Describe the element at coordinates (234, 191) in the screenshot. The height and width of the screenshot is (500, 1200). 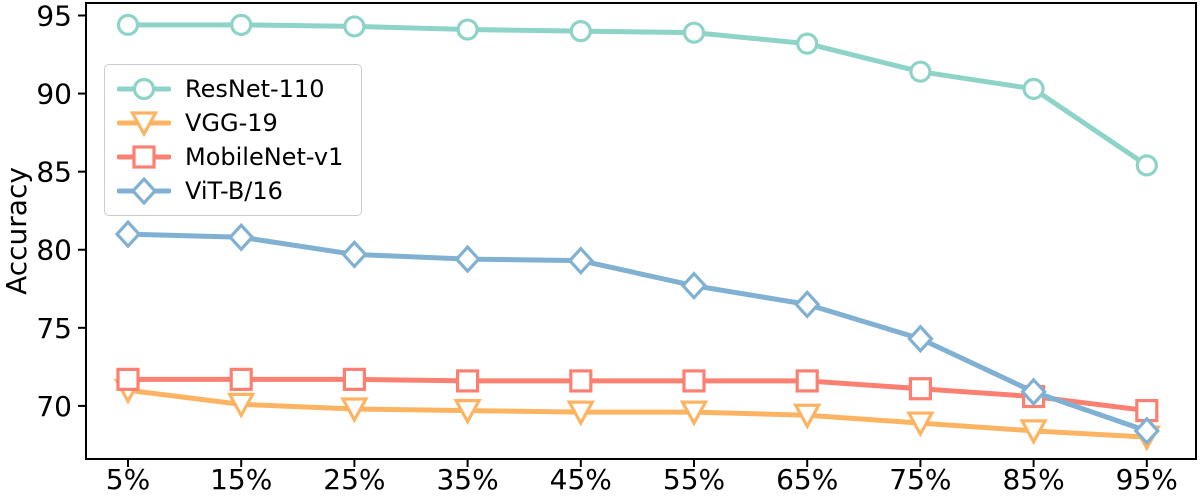
I see `legend-label-vit-b-16: ViT-B/16` at that location.